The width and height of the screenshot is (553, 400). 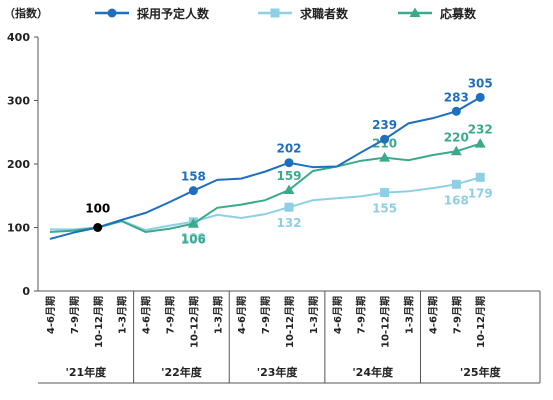 I want to click on data-label: 305, so click(x=480, y=83).